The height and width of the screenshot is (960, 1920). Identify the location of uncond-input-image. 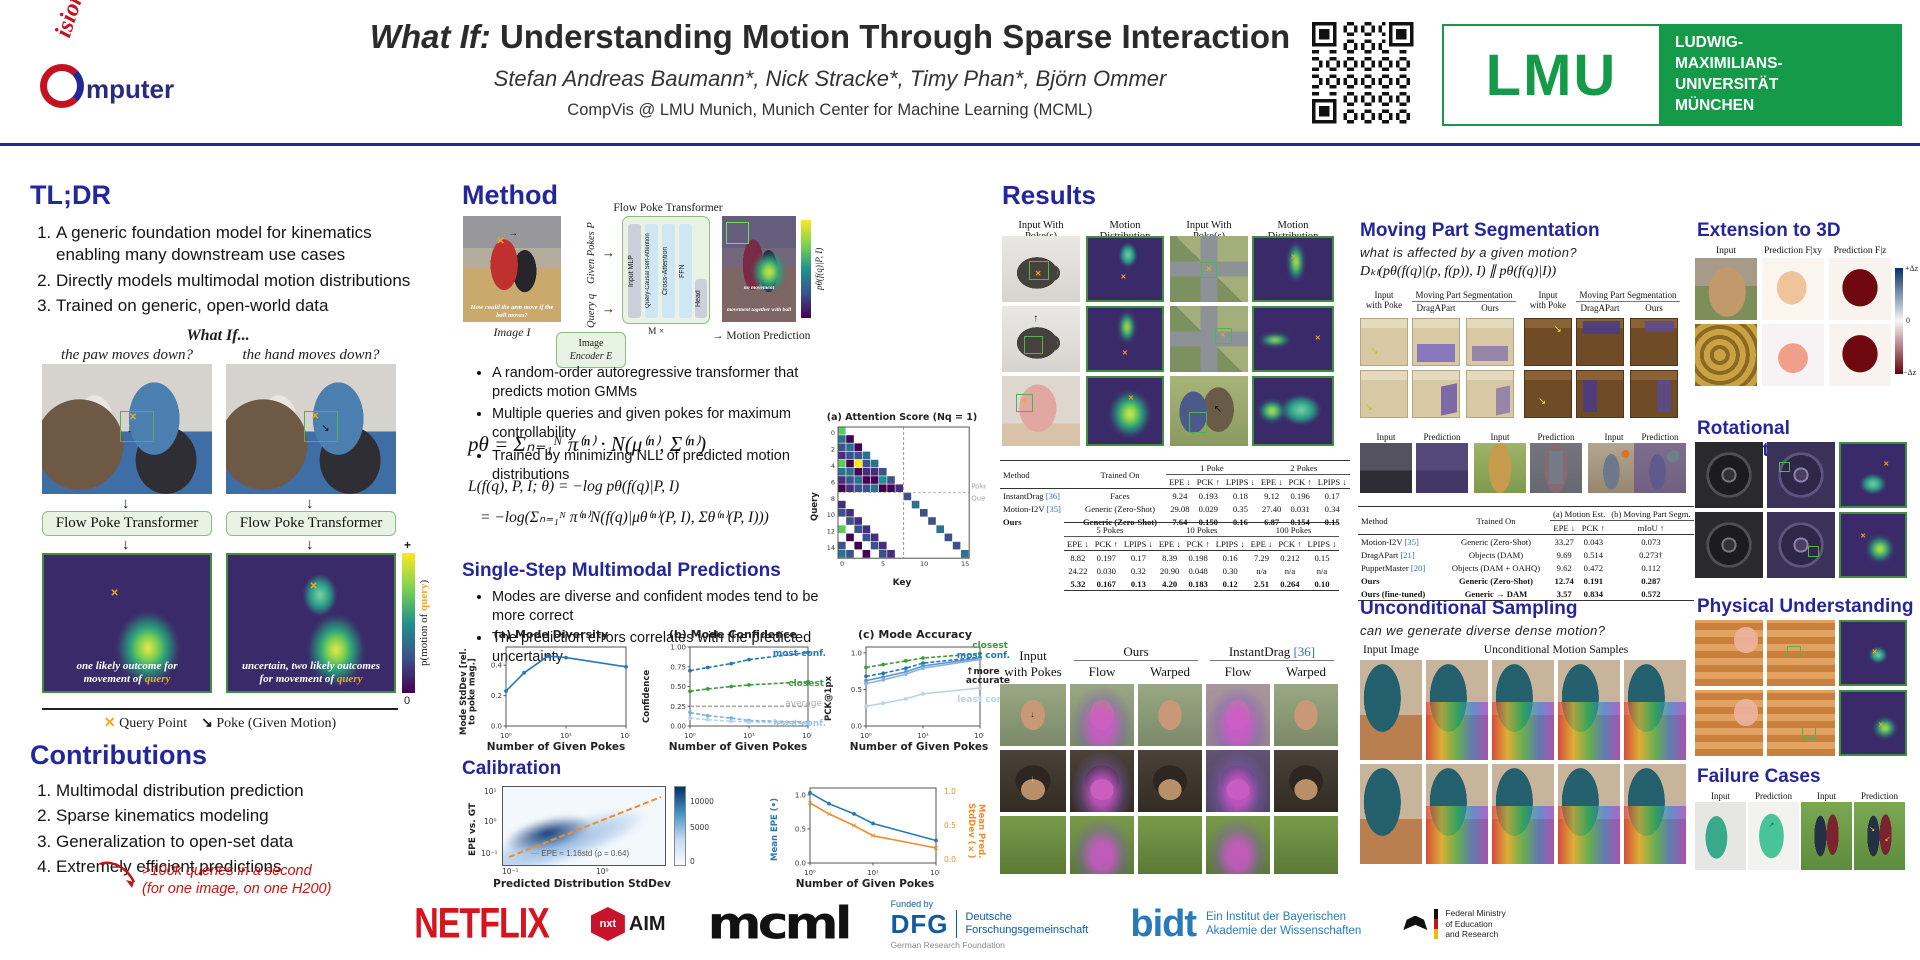
(1391, 710).